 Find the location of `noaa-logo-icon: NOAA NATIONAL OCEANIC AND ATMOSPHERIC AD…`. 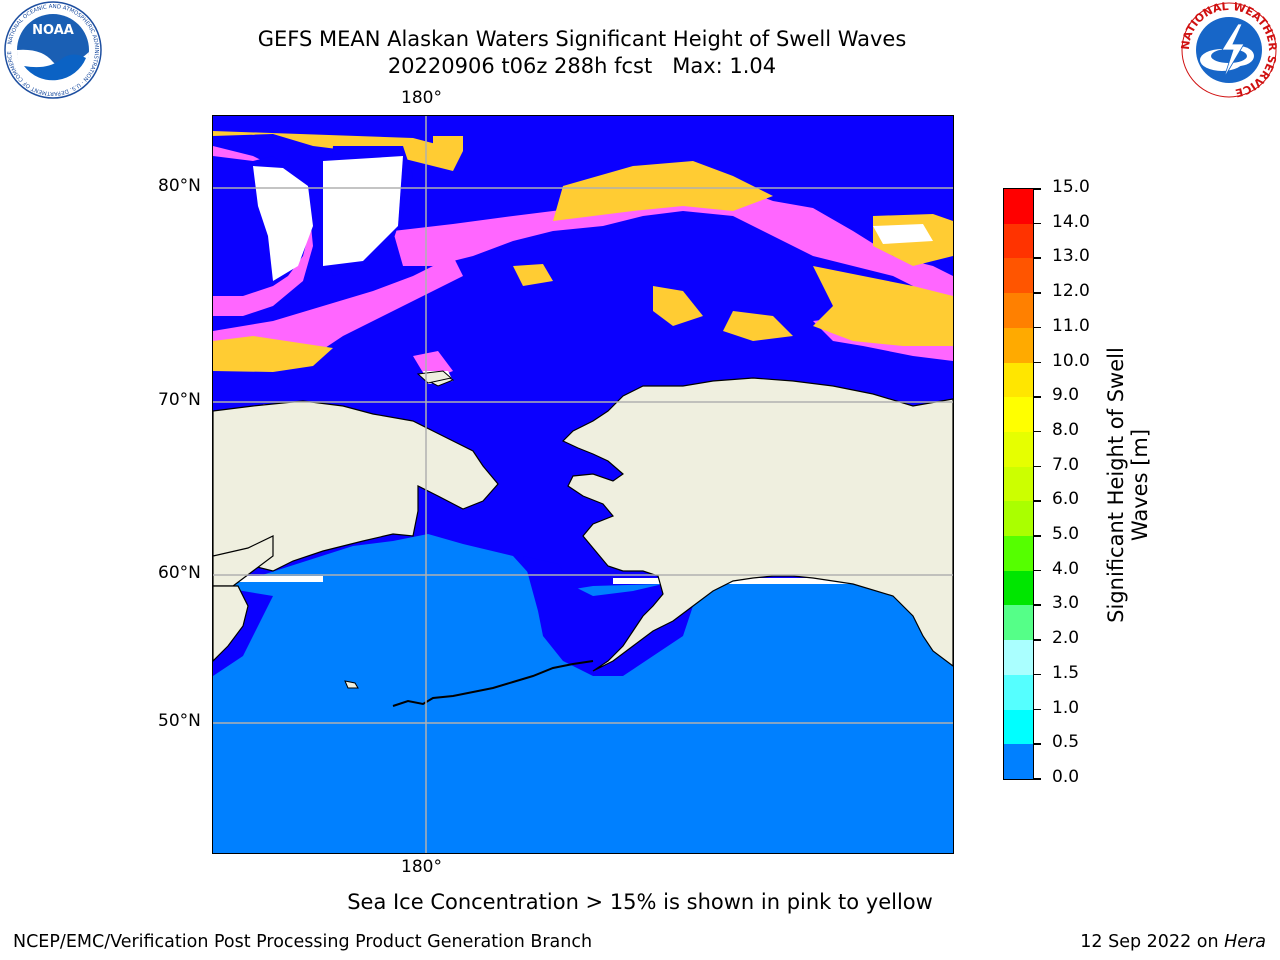

noaa-logo-icon: NOAA NATIONAL OCEANIC AND ATMOSPHERIC AD… is located at coordinates (53, 50).